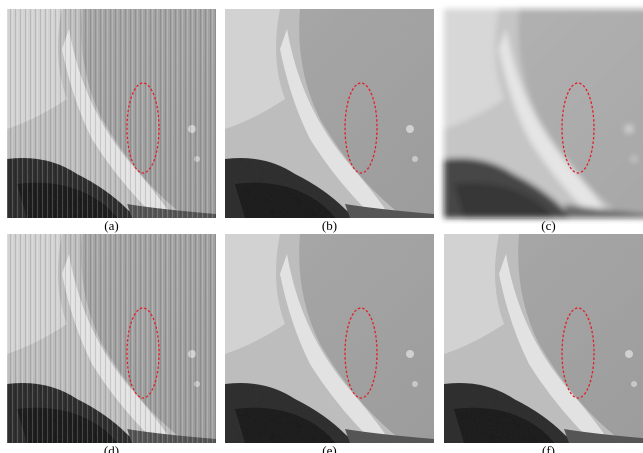 This screenshot has height=453, width=643. I want to click on panel-label: (e), so click(329, 448).